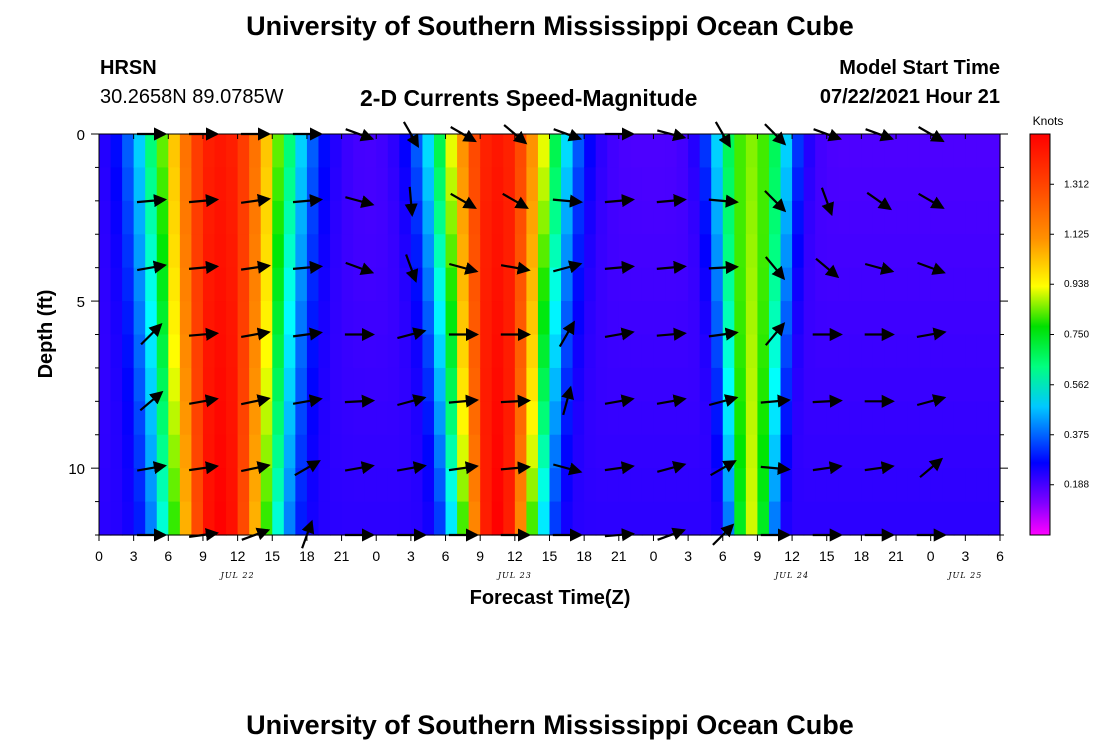 Image resolution: width=1100 pixels, height=750 pixels. I want to click on x-tick-label: 12, so click(792, 556).